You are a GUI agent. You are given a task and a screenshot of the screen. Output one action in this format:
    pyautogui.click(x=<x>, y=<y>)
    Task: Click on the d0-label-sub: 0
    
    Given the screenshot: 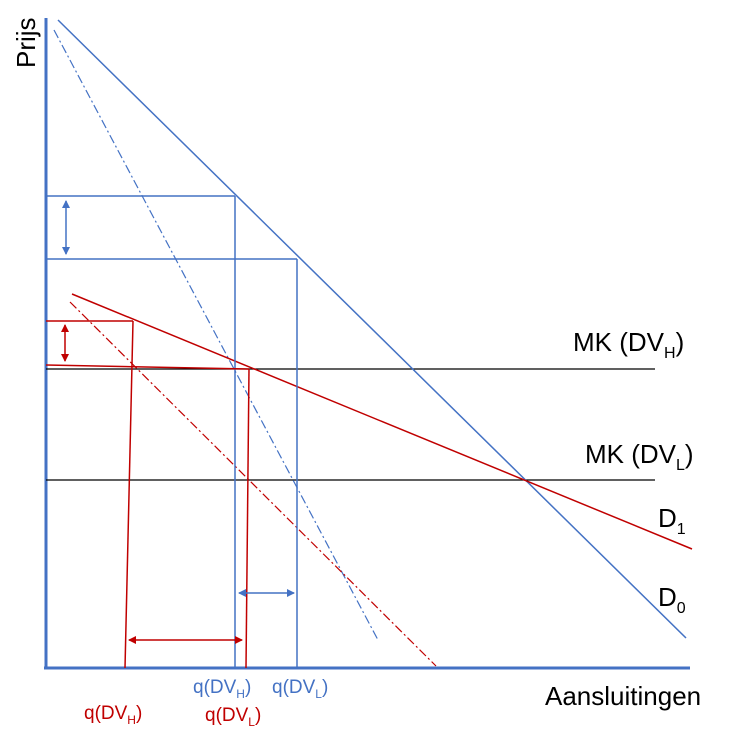 What is the action you would take?
    pyautogui.click(x=681, y=608)
    